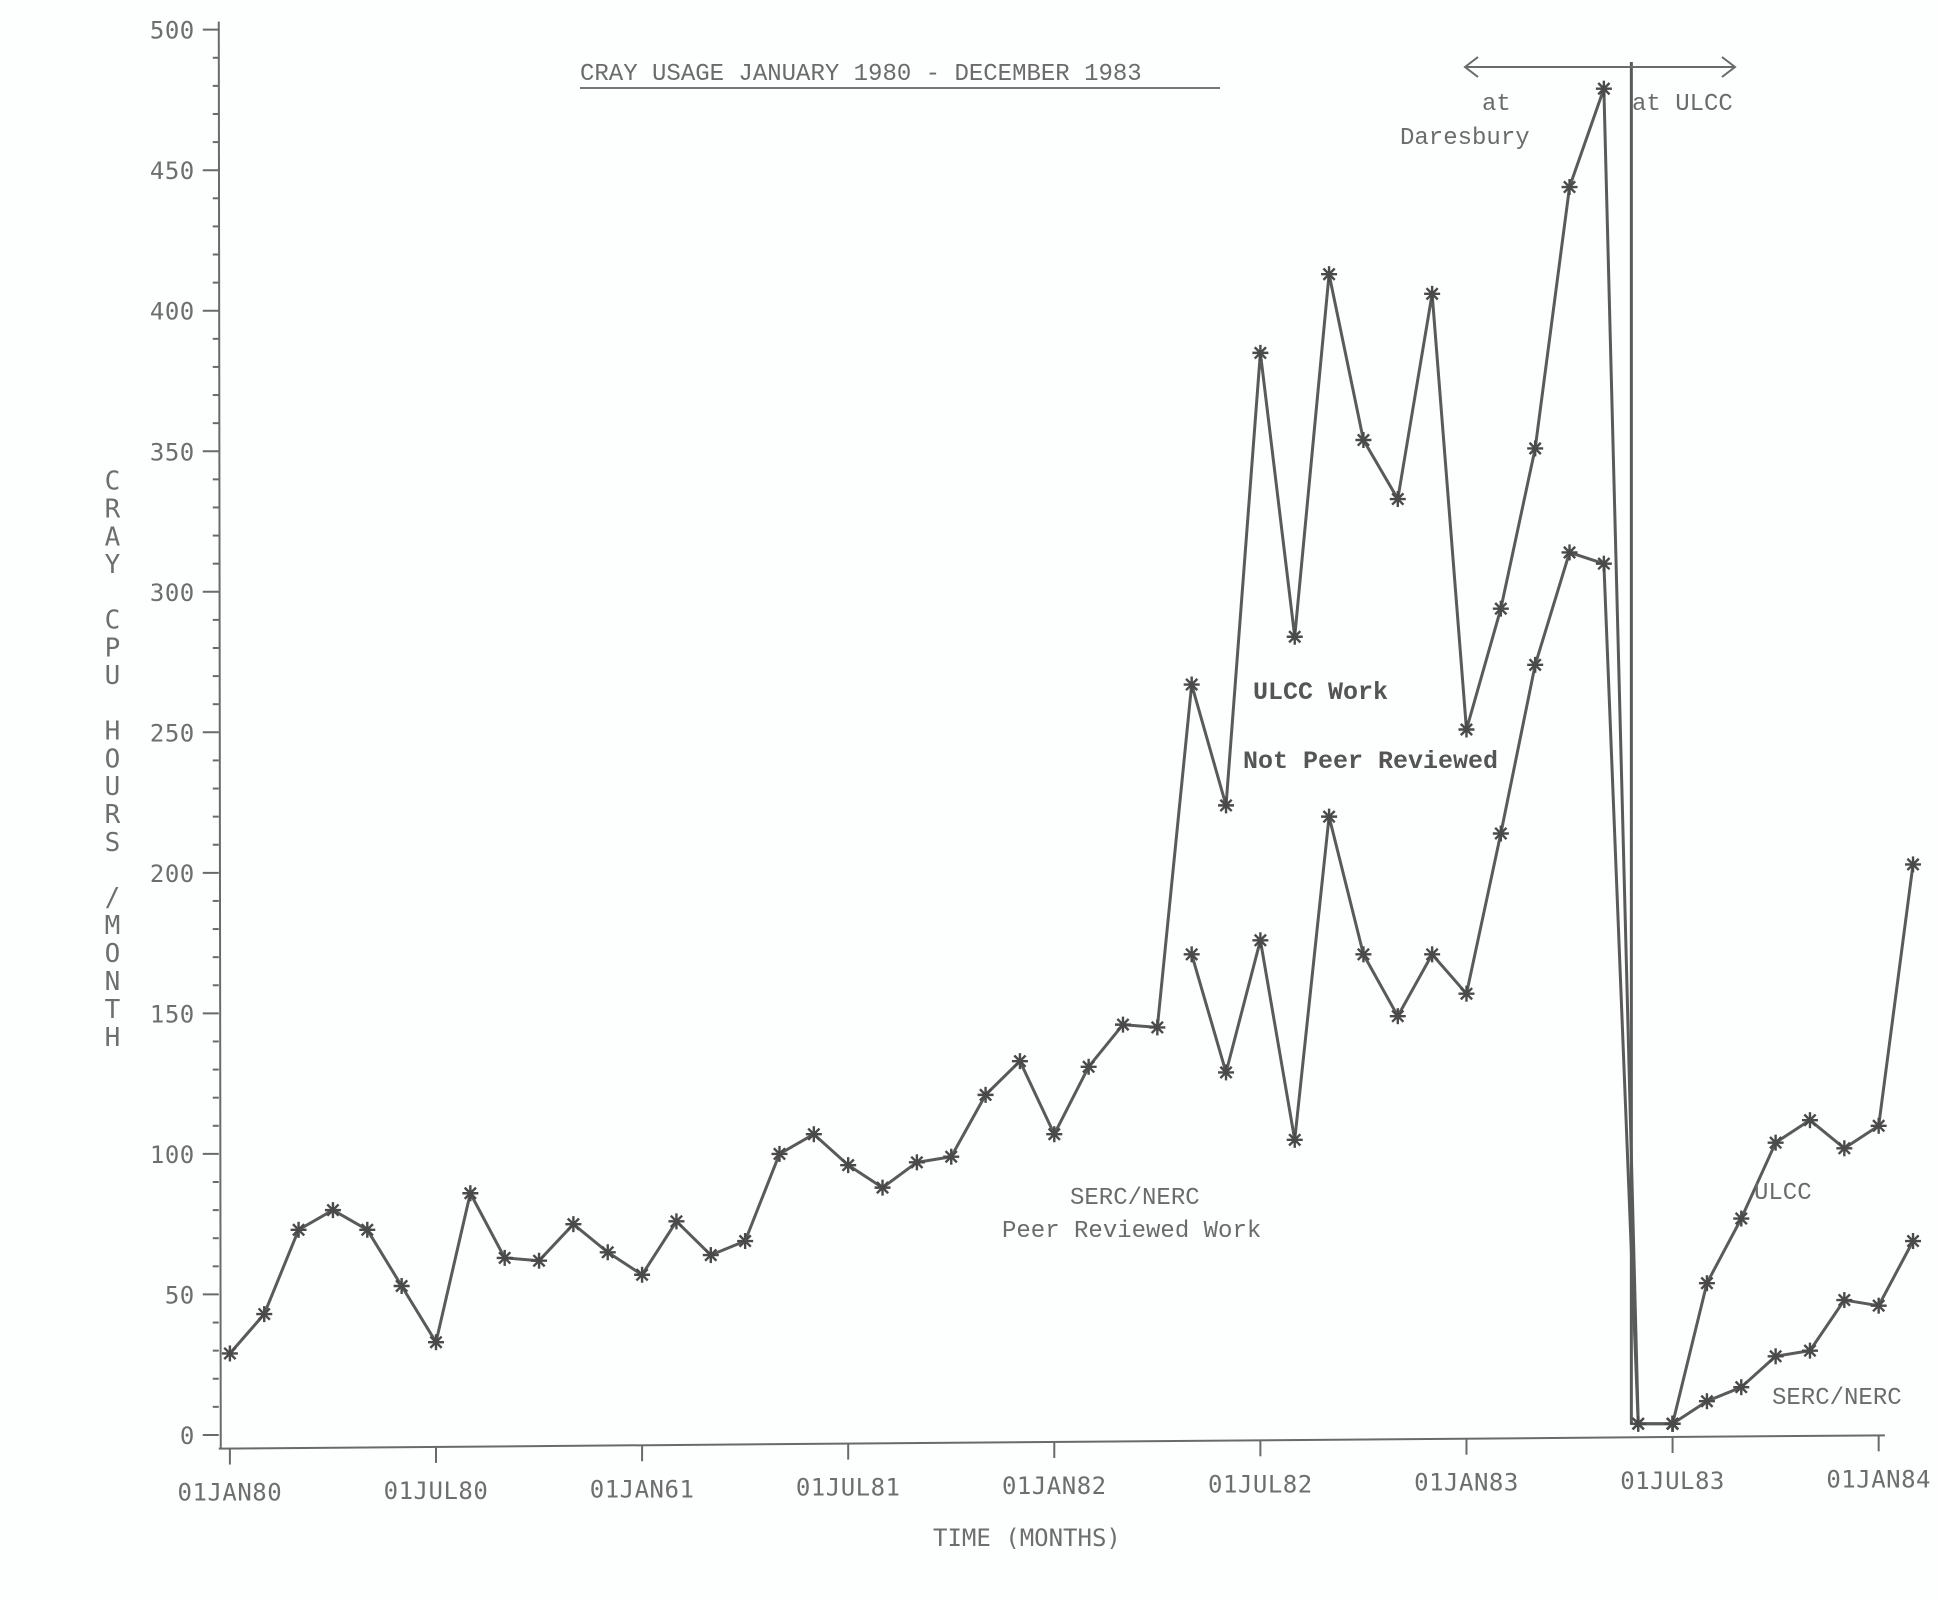 The image size is (1938, 1602). I want to click on y-tick-label: 150, so click(172, 1014).